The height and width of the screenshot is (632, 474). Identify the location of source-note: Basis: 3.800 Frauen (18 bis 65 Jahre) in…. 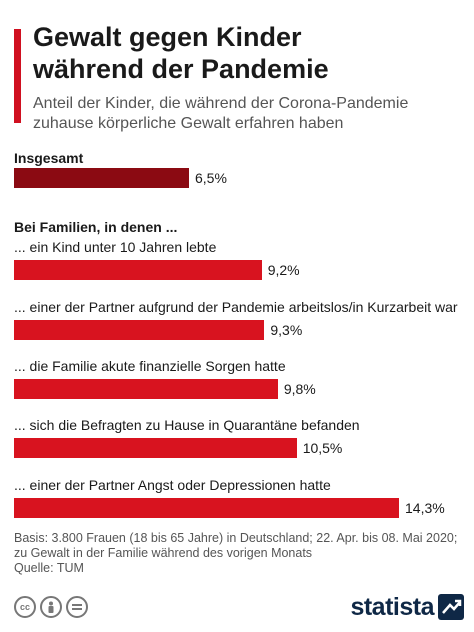
(239, 553).